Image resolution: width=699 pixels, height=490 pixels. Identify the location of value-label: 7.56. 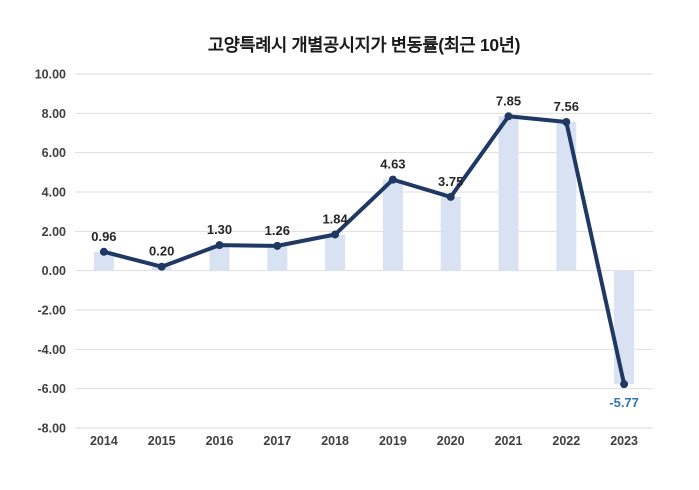
(566, 106).